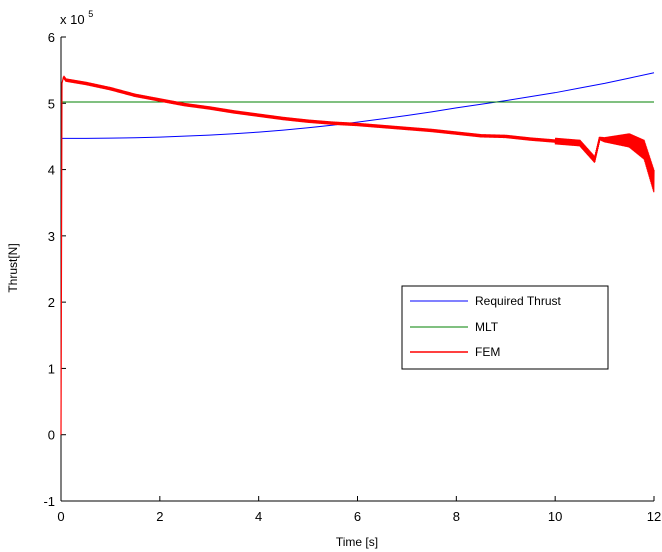 The image size is (662, 552). I want to click on legend: Required Thrust MLT FEM, so click(505, 327).